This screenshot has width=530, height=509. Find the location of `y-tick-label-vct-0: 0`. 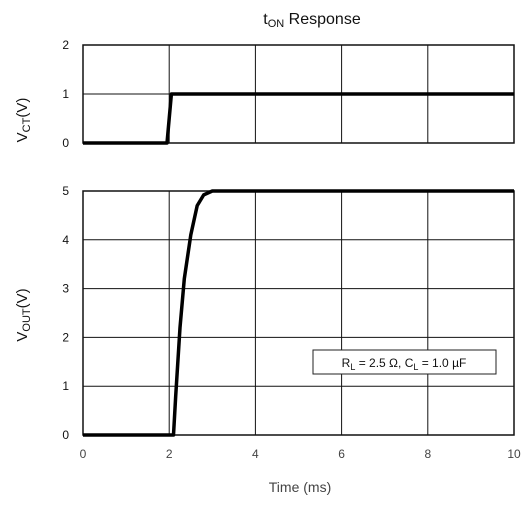

y-tick-label-vct-0: 0 is located at coordinates (65, 143).